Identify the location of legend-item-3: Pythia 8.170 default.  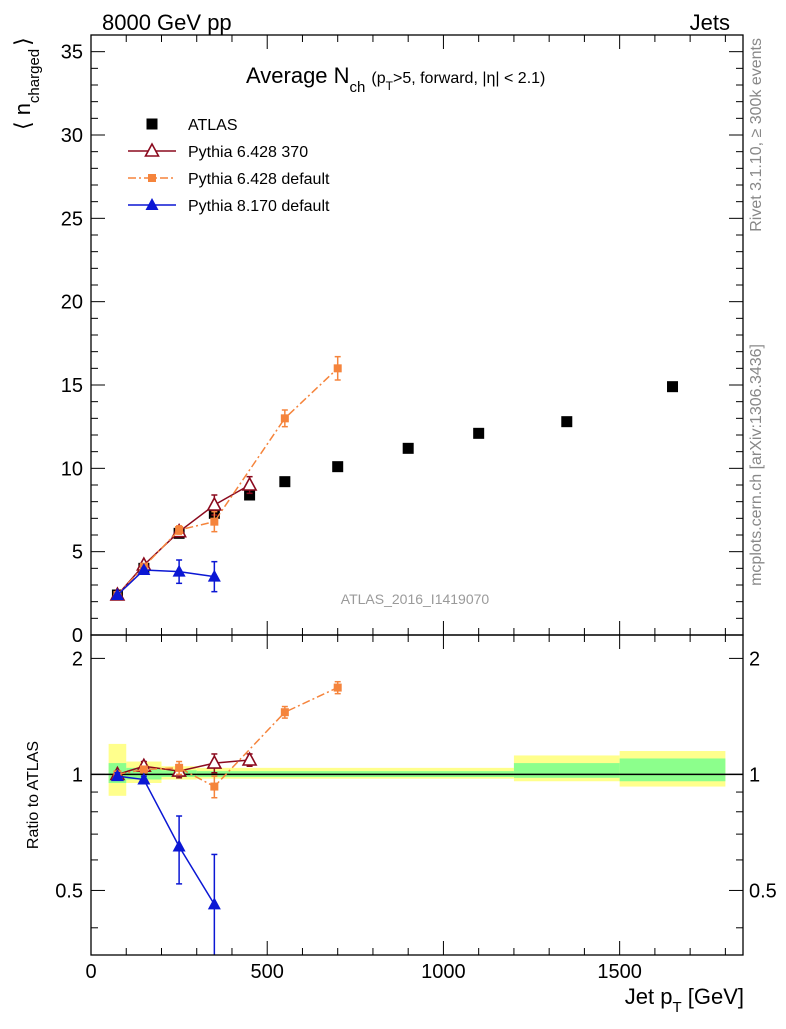
(229, 206).